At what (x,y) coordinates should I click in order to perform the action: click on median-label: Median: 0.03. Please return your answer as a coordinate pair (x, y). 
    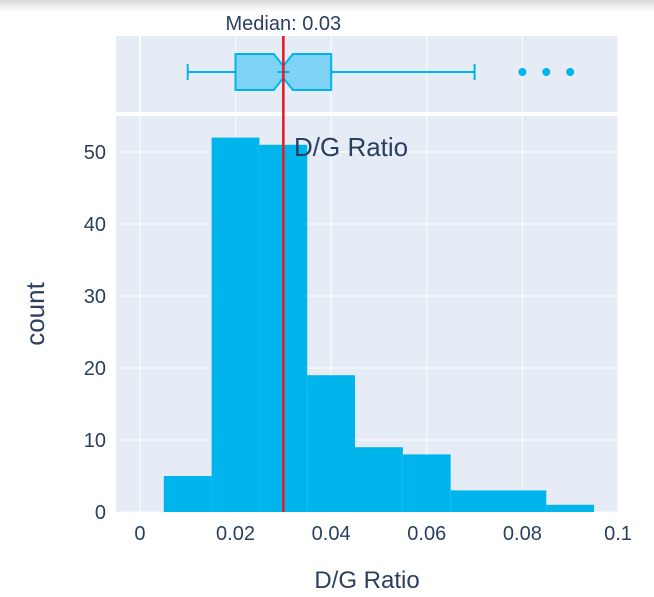
    Looking at the image, I should click on (284, 24).